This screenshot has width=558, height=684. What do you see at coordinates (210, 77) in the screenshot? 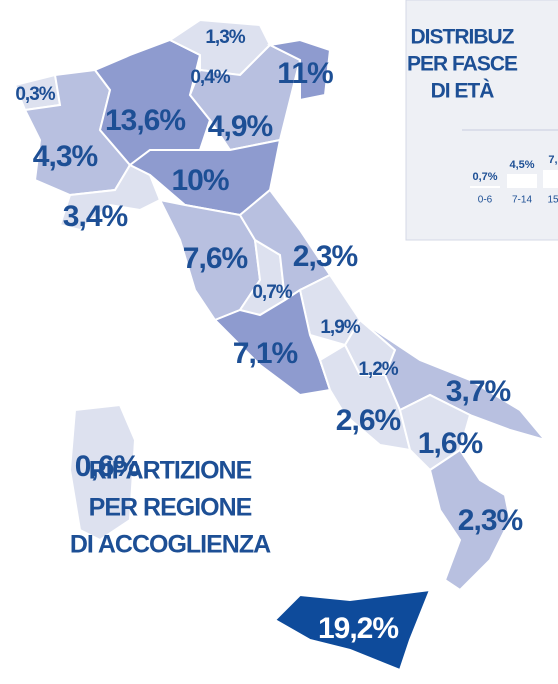
I see `region-label: 0,4%` at bounding box center [210, 77].